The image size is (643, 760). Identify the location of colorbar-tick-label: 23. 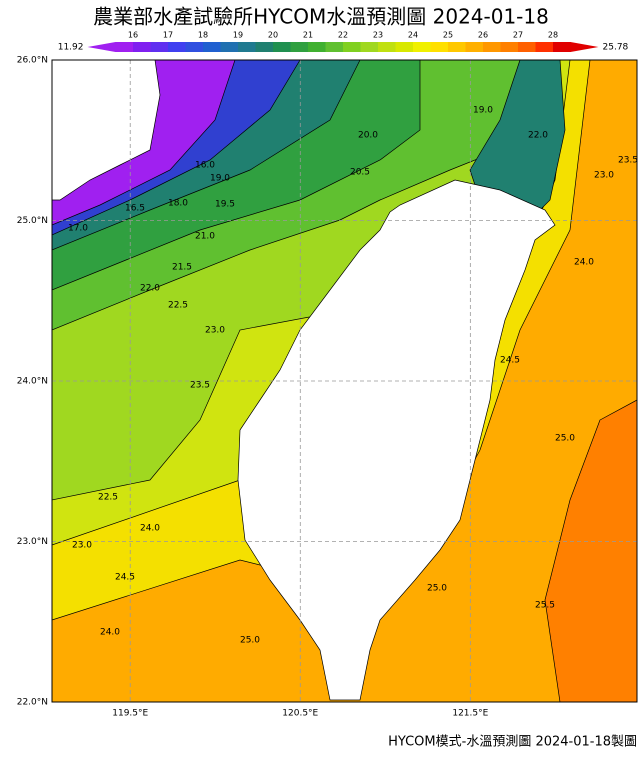
(378, 35).